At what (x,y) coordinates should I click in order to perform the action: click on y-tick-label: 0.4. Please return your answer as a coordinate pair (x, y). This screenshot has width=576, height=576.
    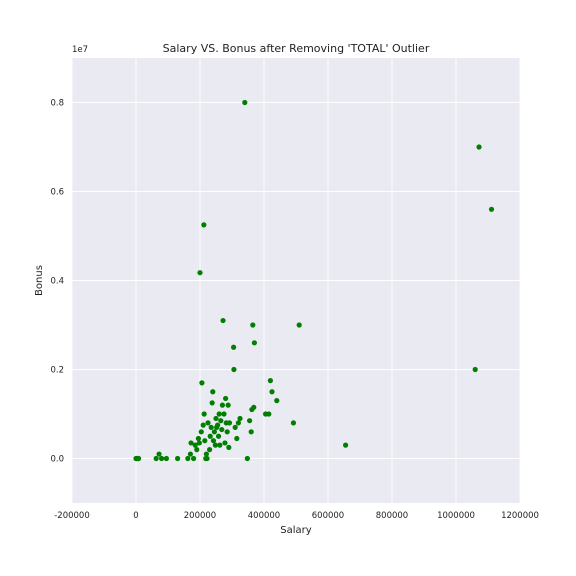
    Looking at the image, I should click on (57, 282).